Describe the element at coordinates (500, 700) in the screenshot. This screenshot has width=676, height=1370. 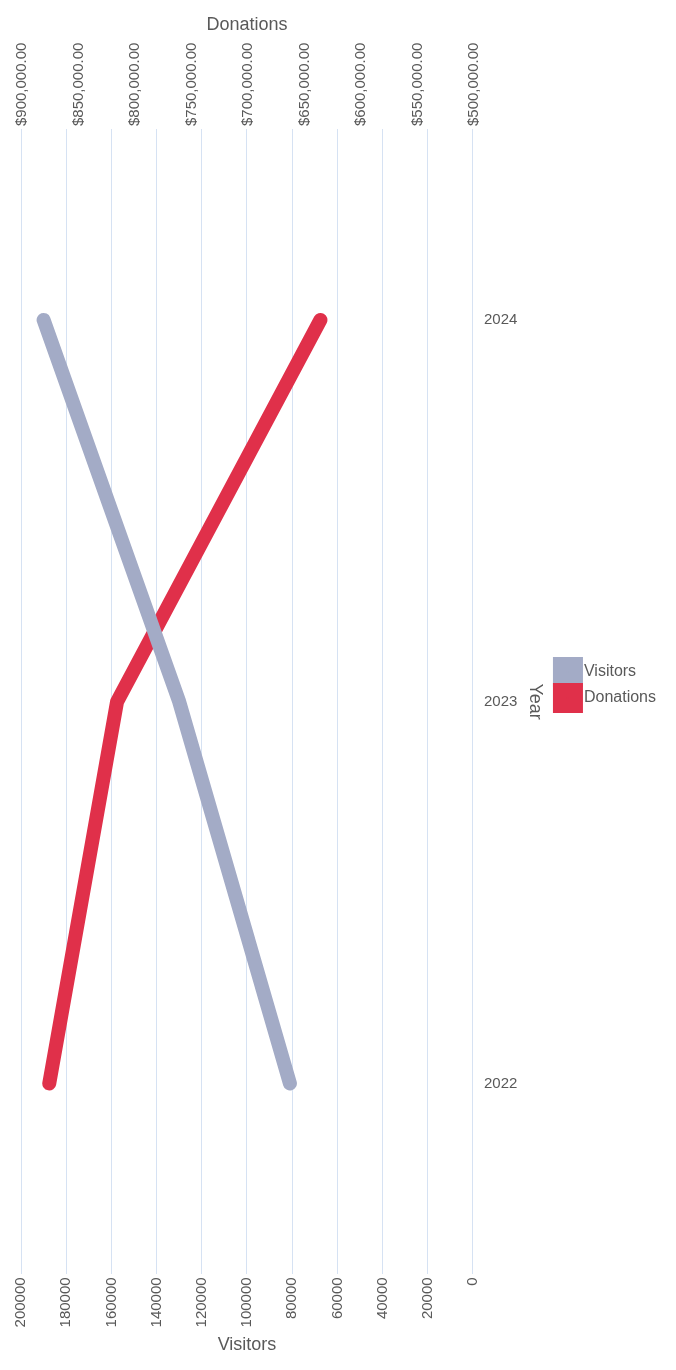
I see `y-tick-label: 2023` at that location.